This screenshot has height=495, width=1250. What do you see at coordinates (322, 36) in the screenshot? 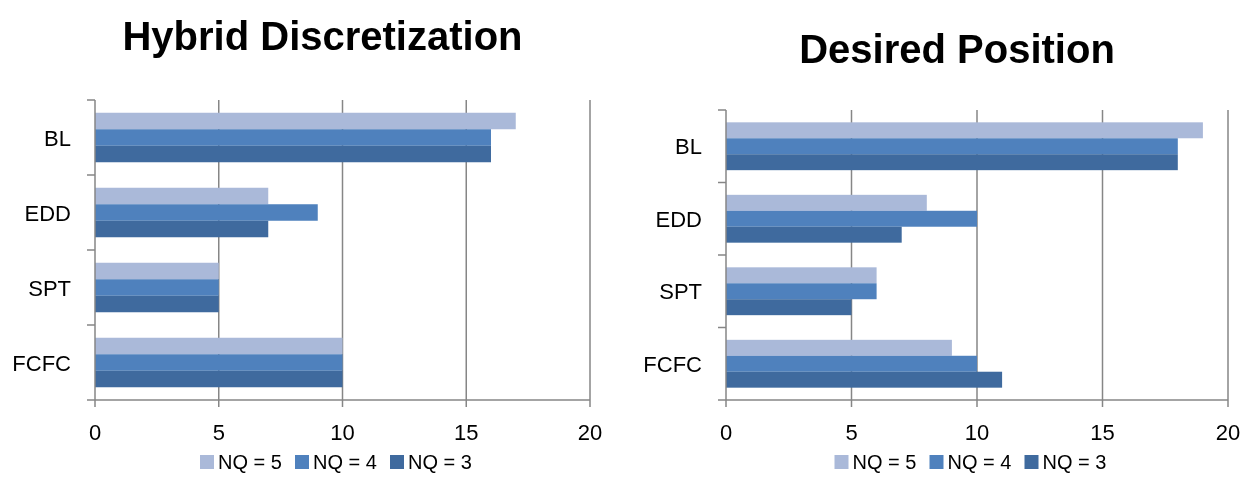
I see `chart-title: Hybrid Discretization` at bounding box center [322, 36].